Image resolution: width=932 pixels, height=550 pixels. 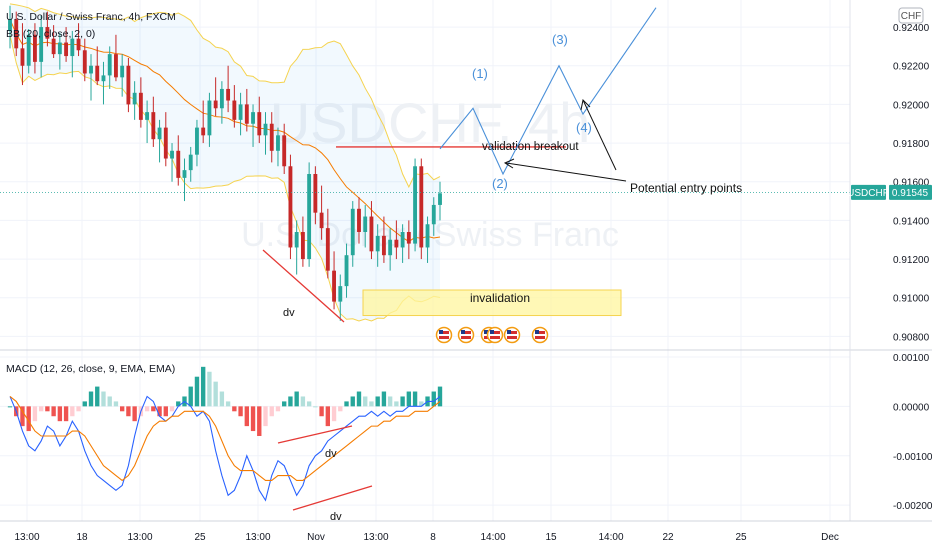 I want to click on economic-events, so click(x=492, y=335).